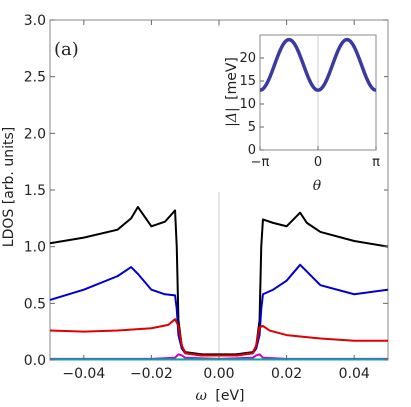 This screenshot has width=411, height=407. What do you see at coordinates (318, 162) in the screenshot?
I see `inset-x-tick-label: 0` at bounding box center [318, 162].